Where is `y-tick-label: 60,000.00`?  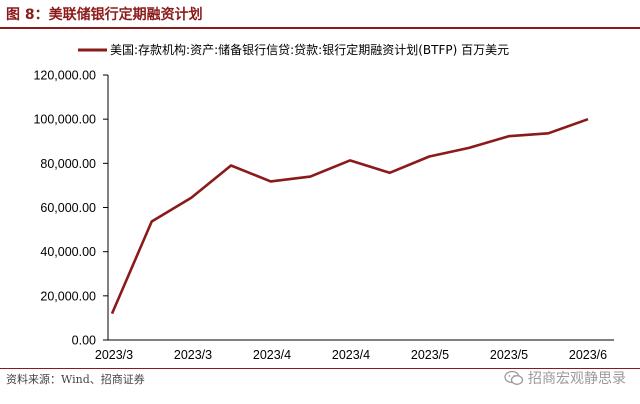 y-tick-label: 60,000.00 is located at coordinates (68, 208).